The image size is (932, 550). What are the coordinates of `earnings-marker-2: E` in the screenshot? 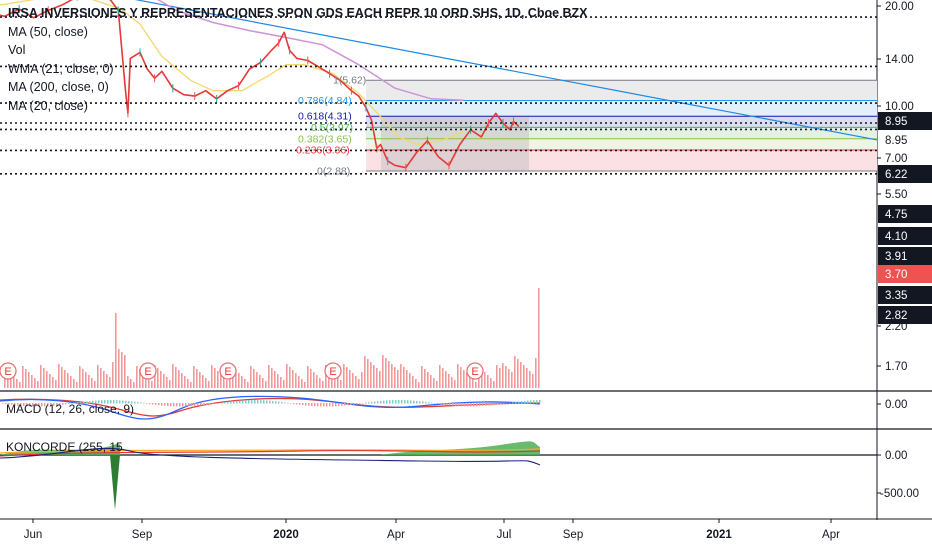 It's located at (228, 371).